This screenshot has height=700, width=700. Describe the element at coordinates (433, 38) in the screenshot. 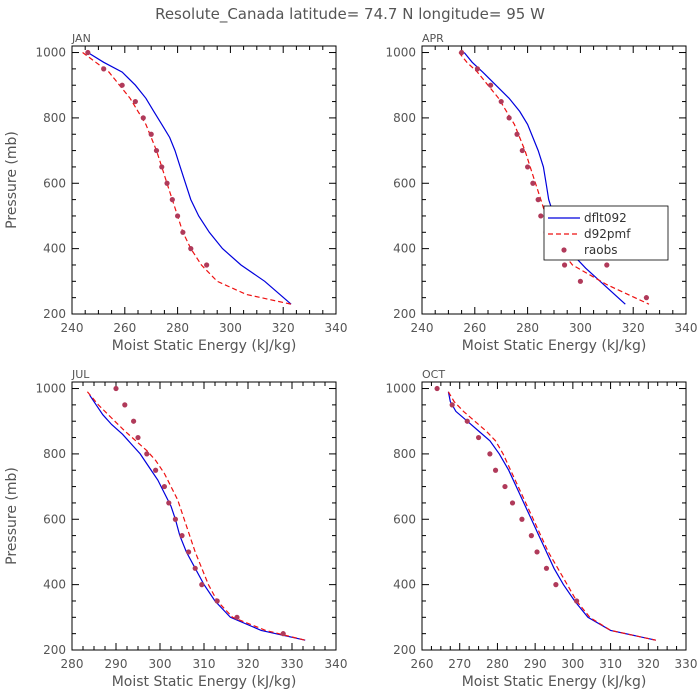

I see `panel-title: APR` at that location.